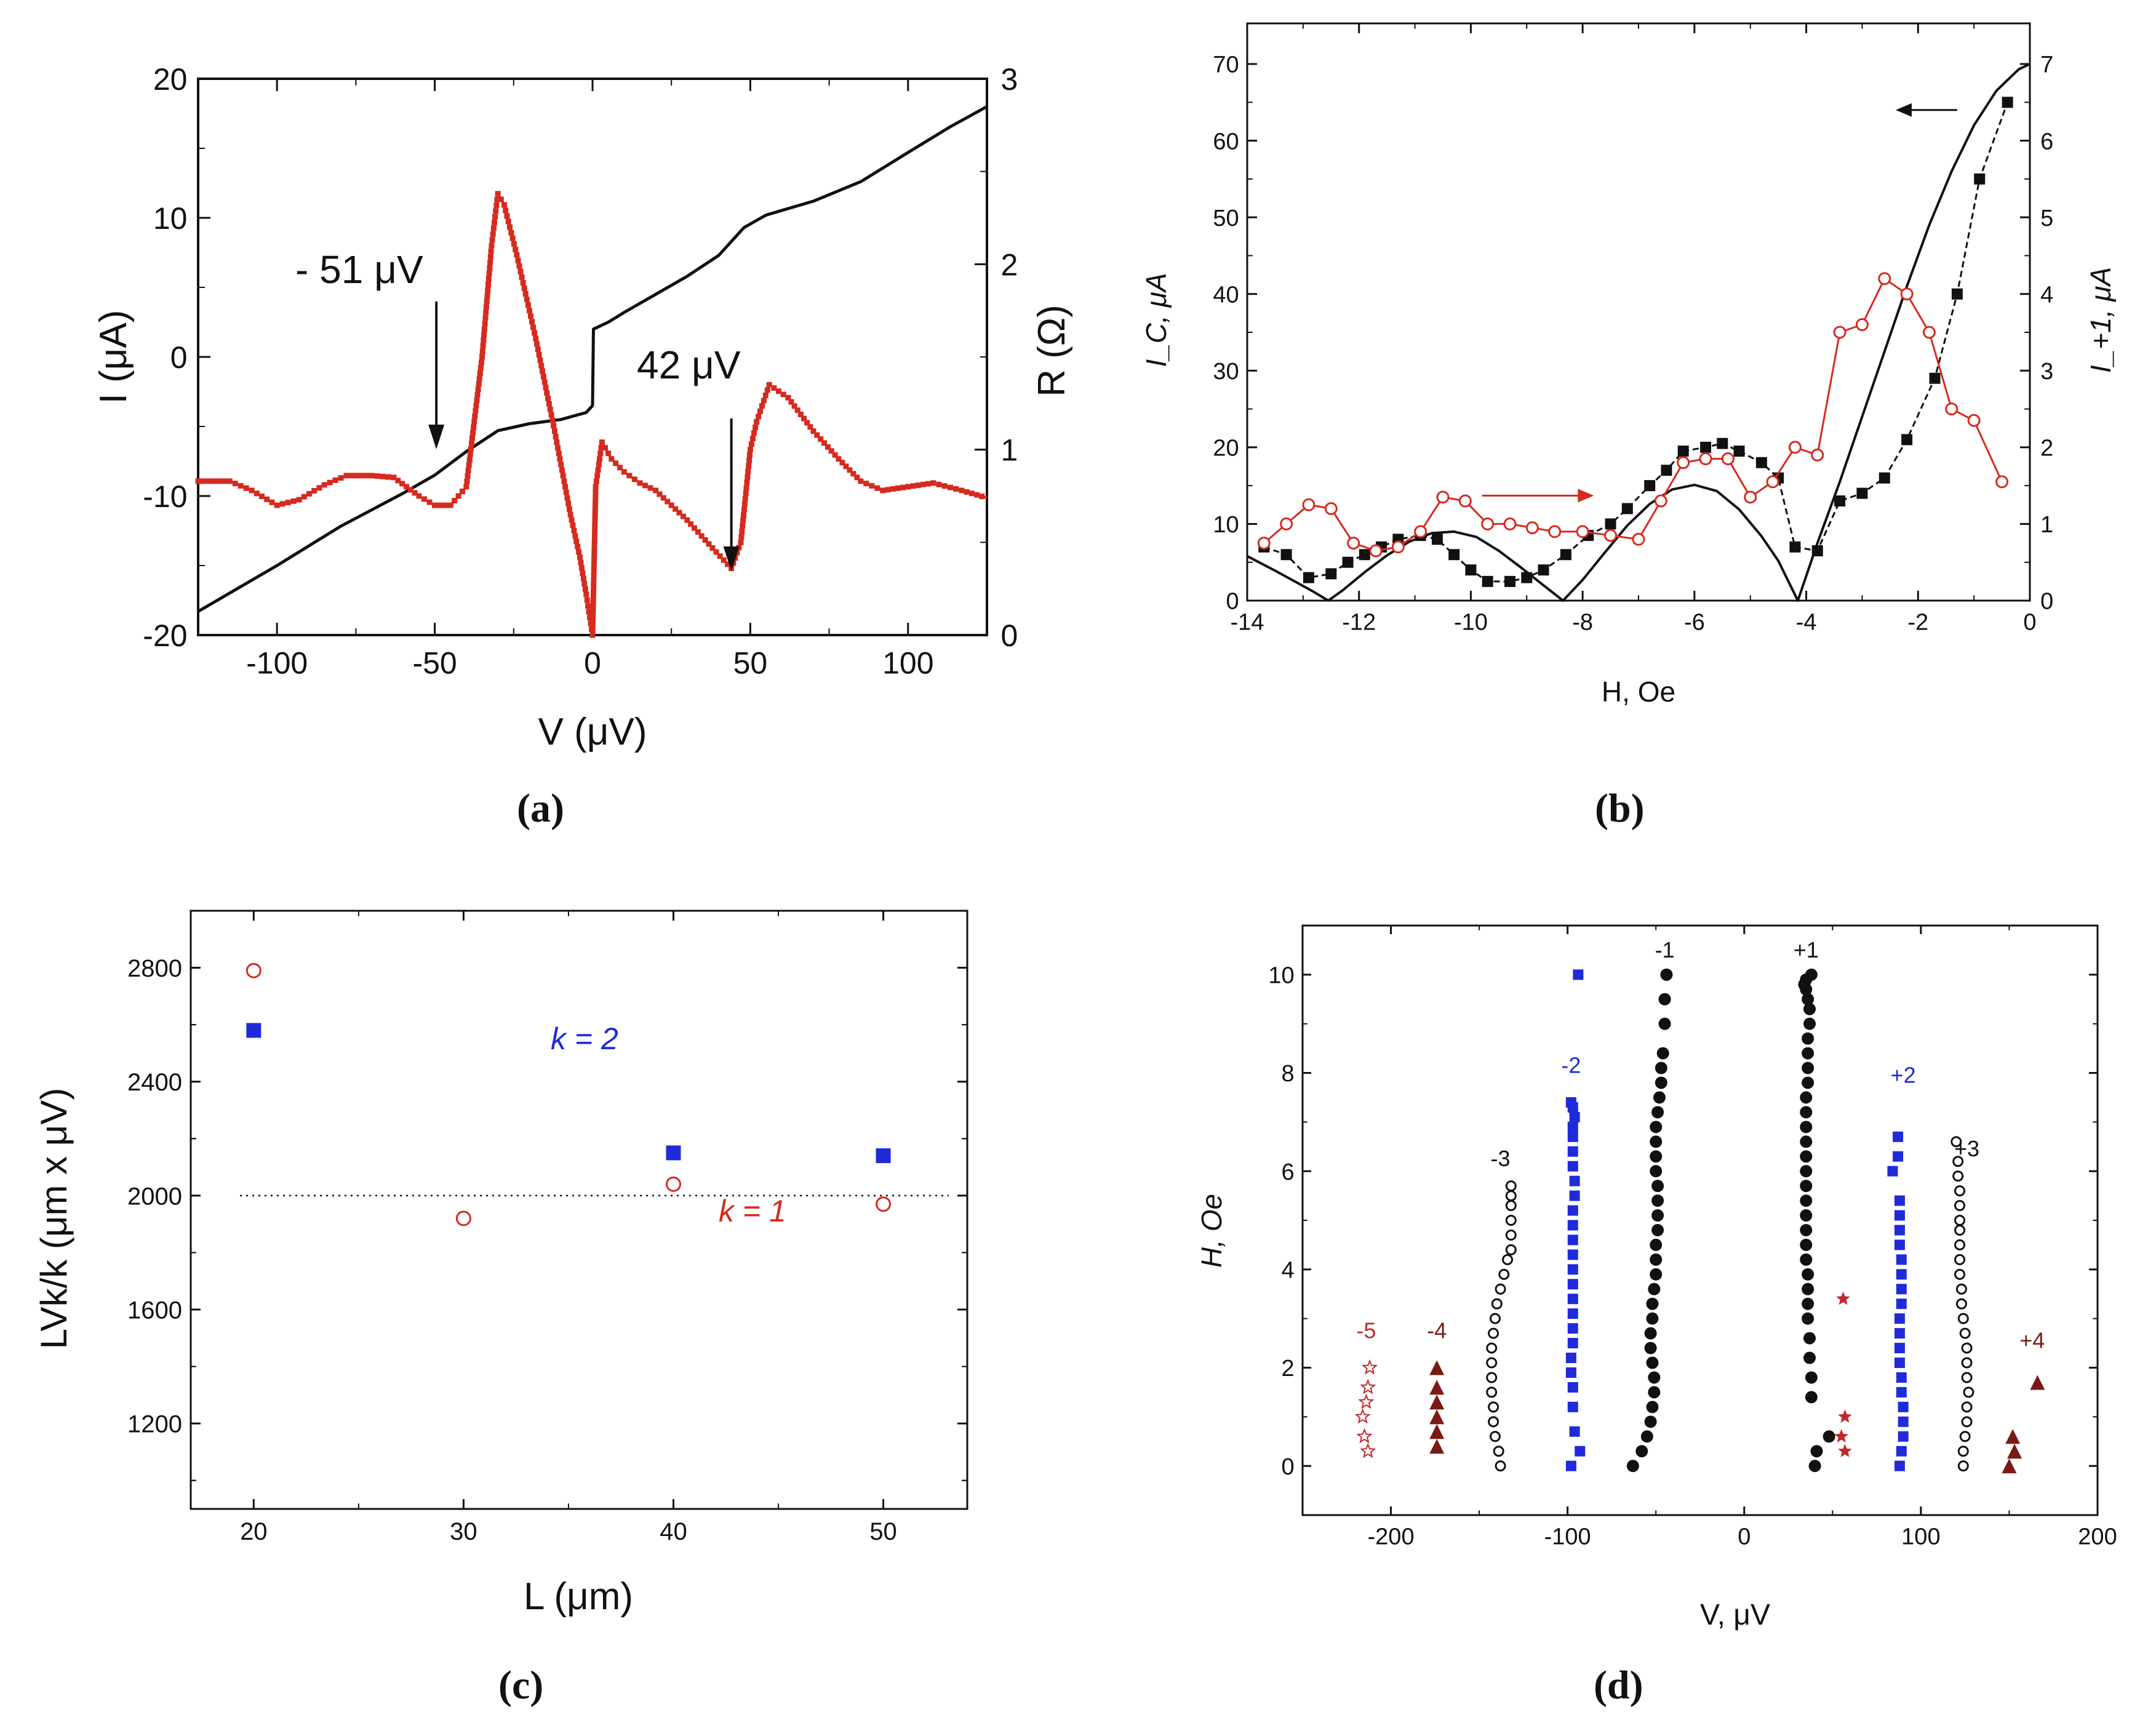  Describe the element at coordinates (752, 1211) in the screenshot. I see `legend-k1: k = 1` at that location.